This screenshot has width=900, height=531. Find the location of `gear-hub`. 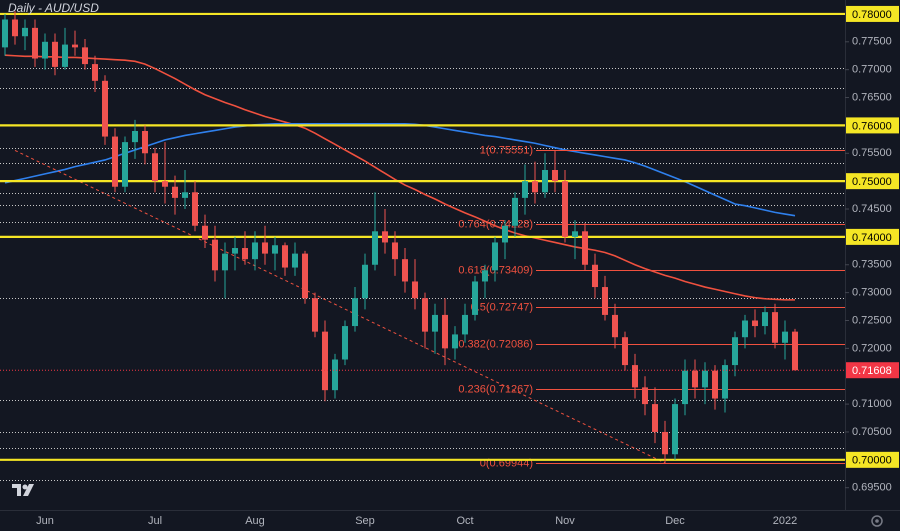

gear-hub is located at coordinates (877, 521).